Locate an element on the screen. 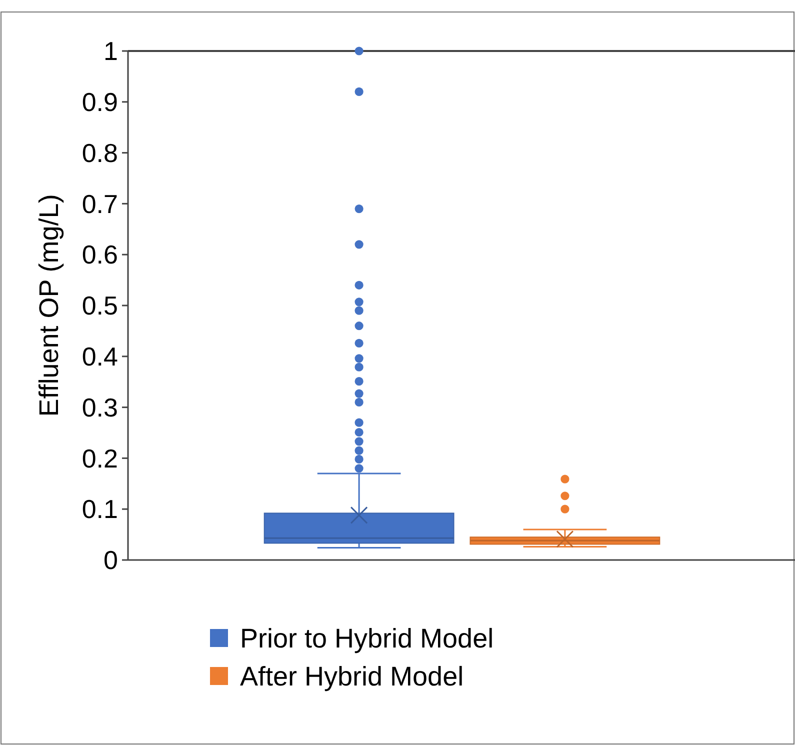 This screenshot has height=745, width=795. y-tick-label: 0.2 is located at coordinates (100, 458).